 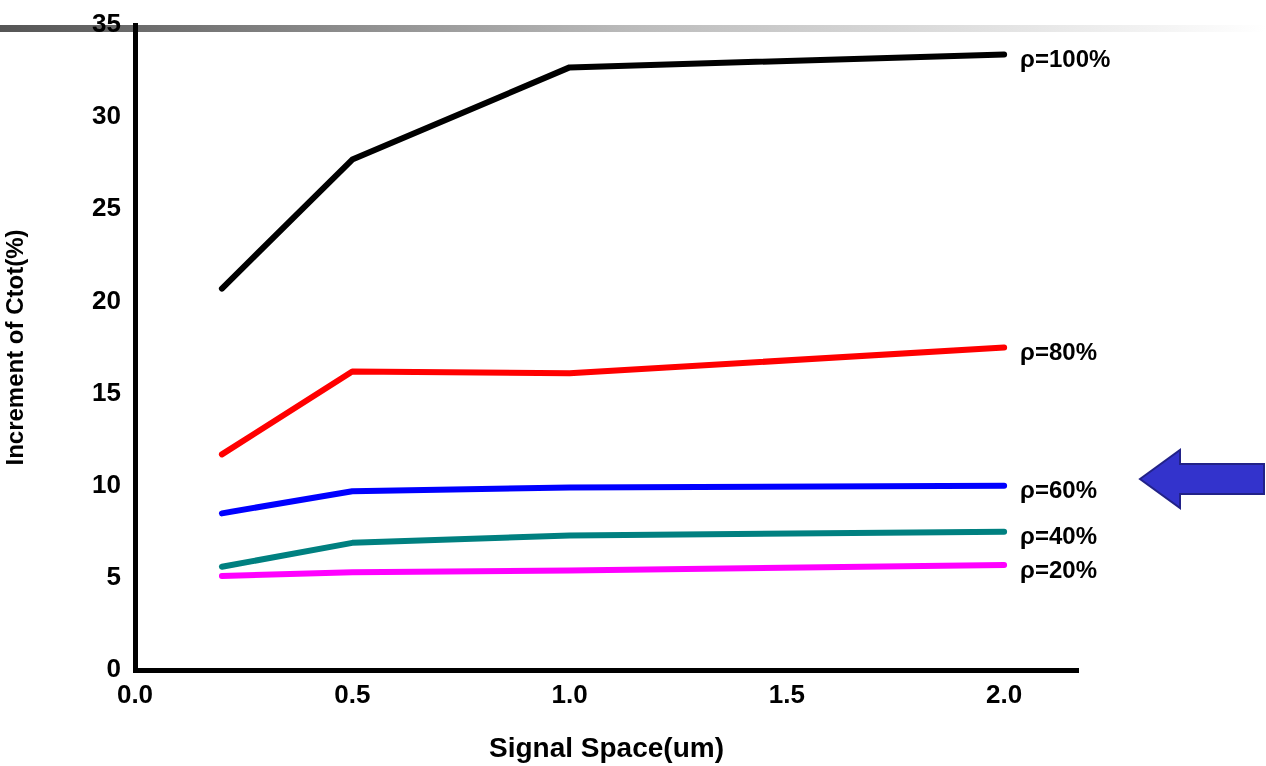 What do you see at coordinates (1059, 536) in the screenshot?
I see `series-label: ρ=40%` at bounding box center [1059, 536].